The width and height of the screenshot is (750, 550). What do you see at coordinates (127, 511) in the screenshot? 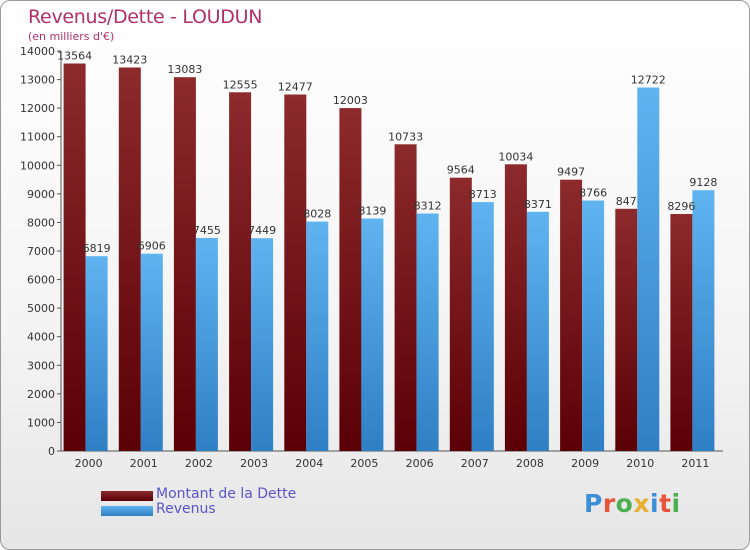
I see `legend-swatch-revenus` at bounding box center [127, 511].